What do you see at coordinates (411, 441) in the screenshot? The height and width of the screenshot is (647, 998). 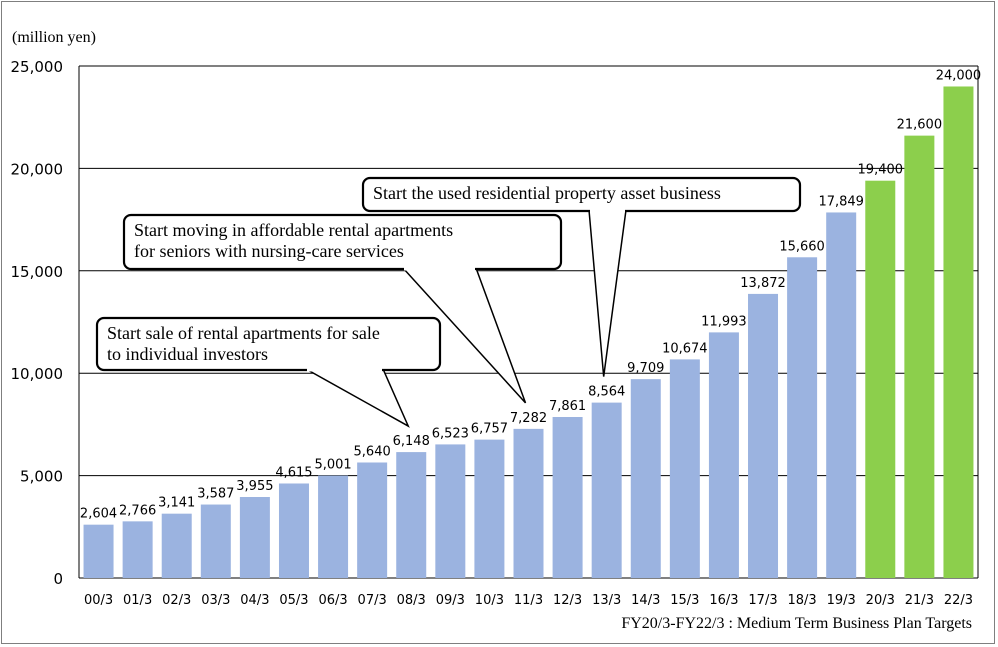 I see `value-label: 6,148` at bounding box center [411, 441].